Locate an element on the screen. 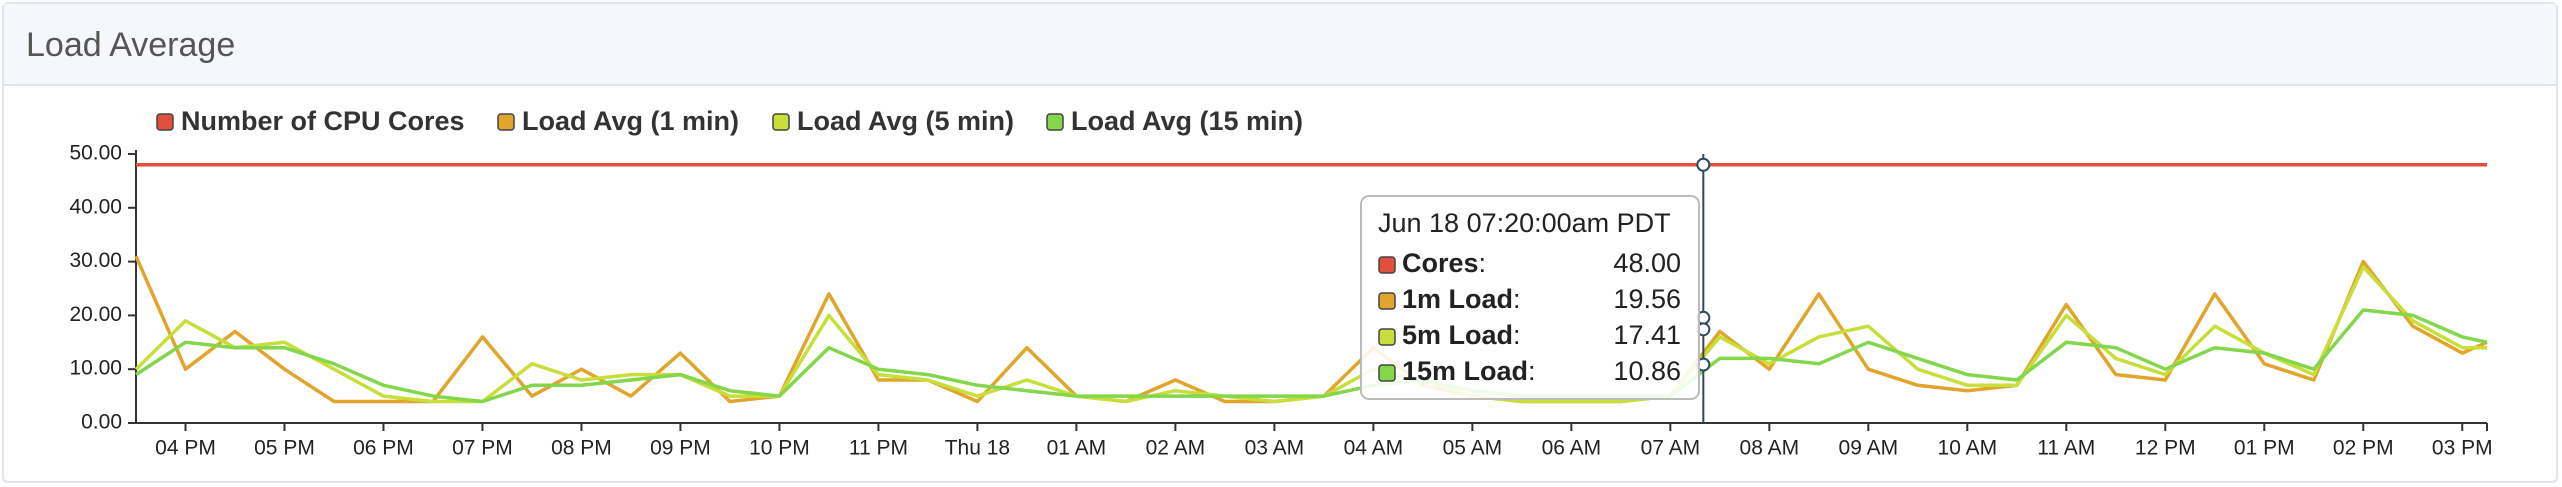  x-tick-label: 01 AM is located at coordinates (1077, 448).